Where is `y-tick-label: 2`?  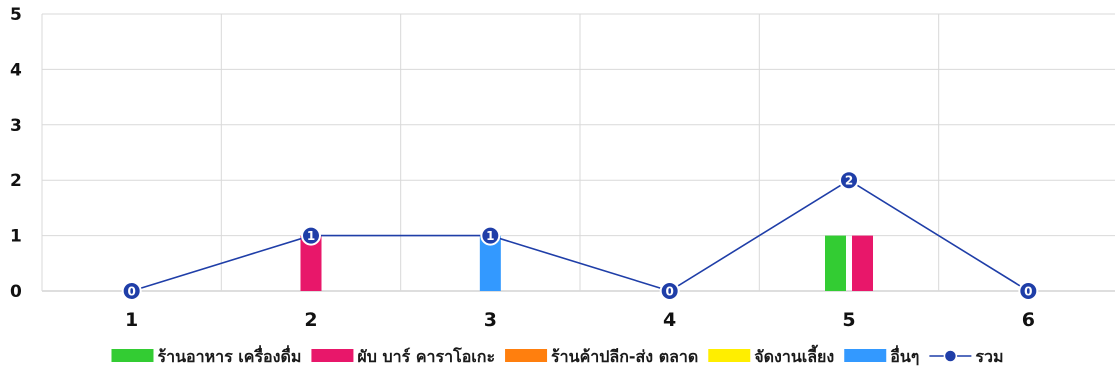
y-tick-label: 2 is located at coordinates (16, 181).